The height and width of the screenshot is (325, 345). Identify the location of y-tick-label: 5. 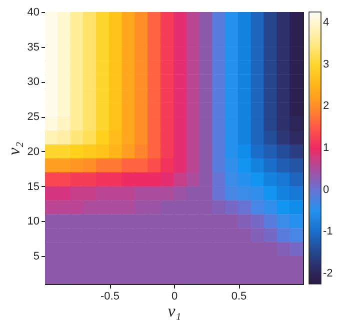
(36, 256).